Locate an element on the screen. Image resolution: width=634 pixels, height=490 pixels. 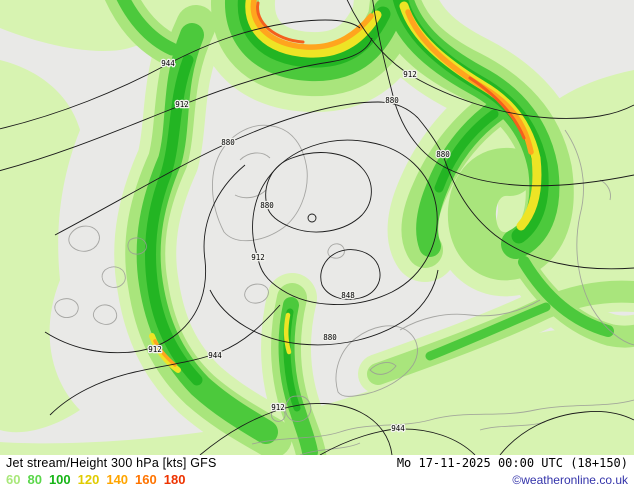
map-datetime: Mo 17-11-2025 00:00 UTC (18+150) is located at coordinates (512, 463).